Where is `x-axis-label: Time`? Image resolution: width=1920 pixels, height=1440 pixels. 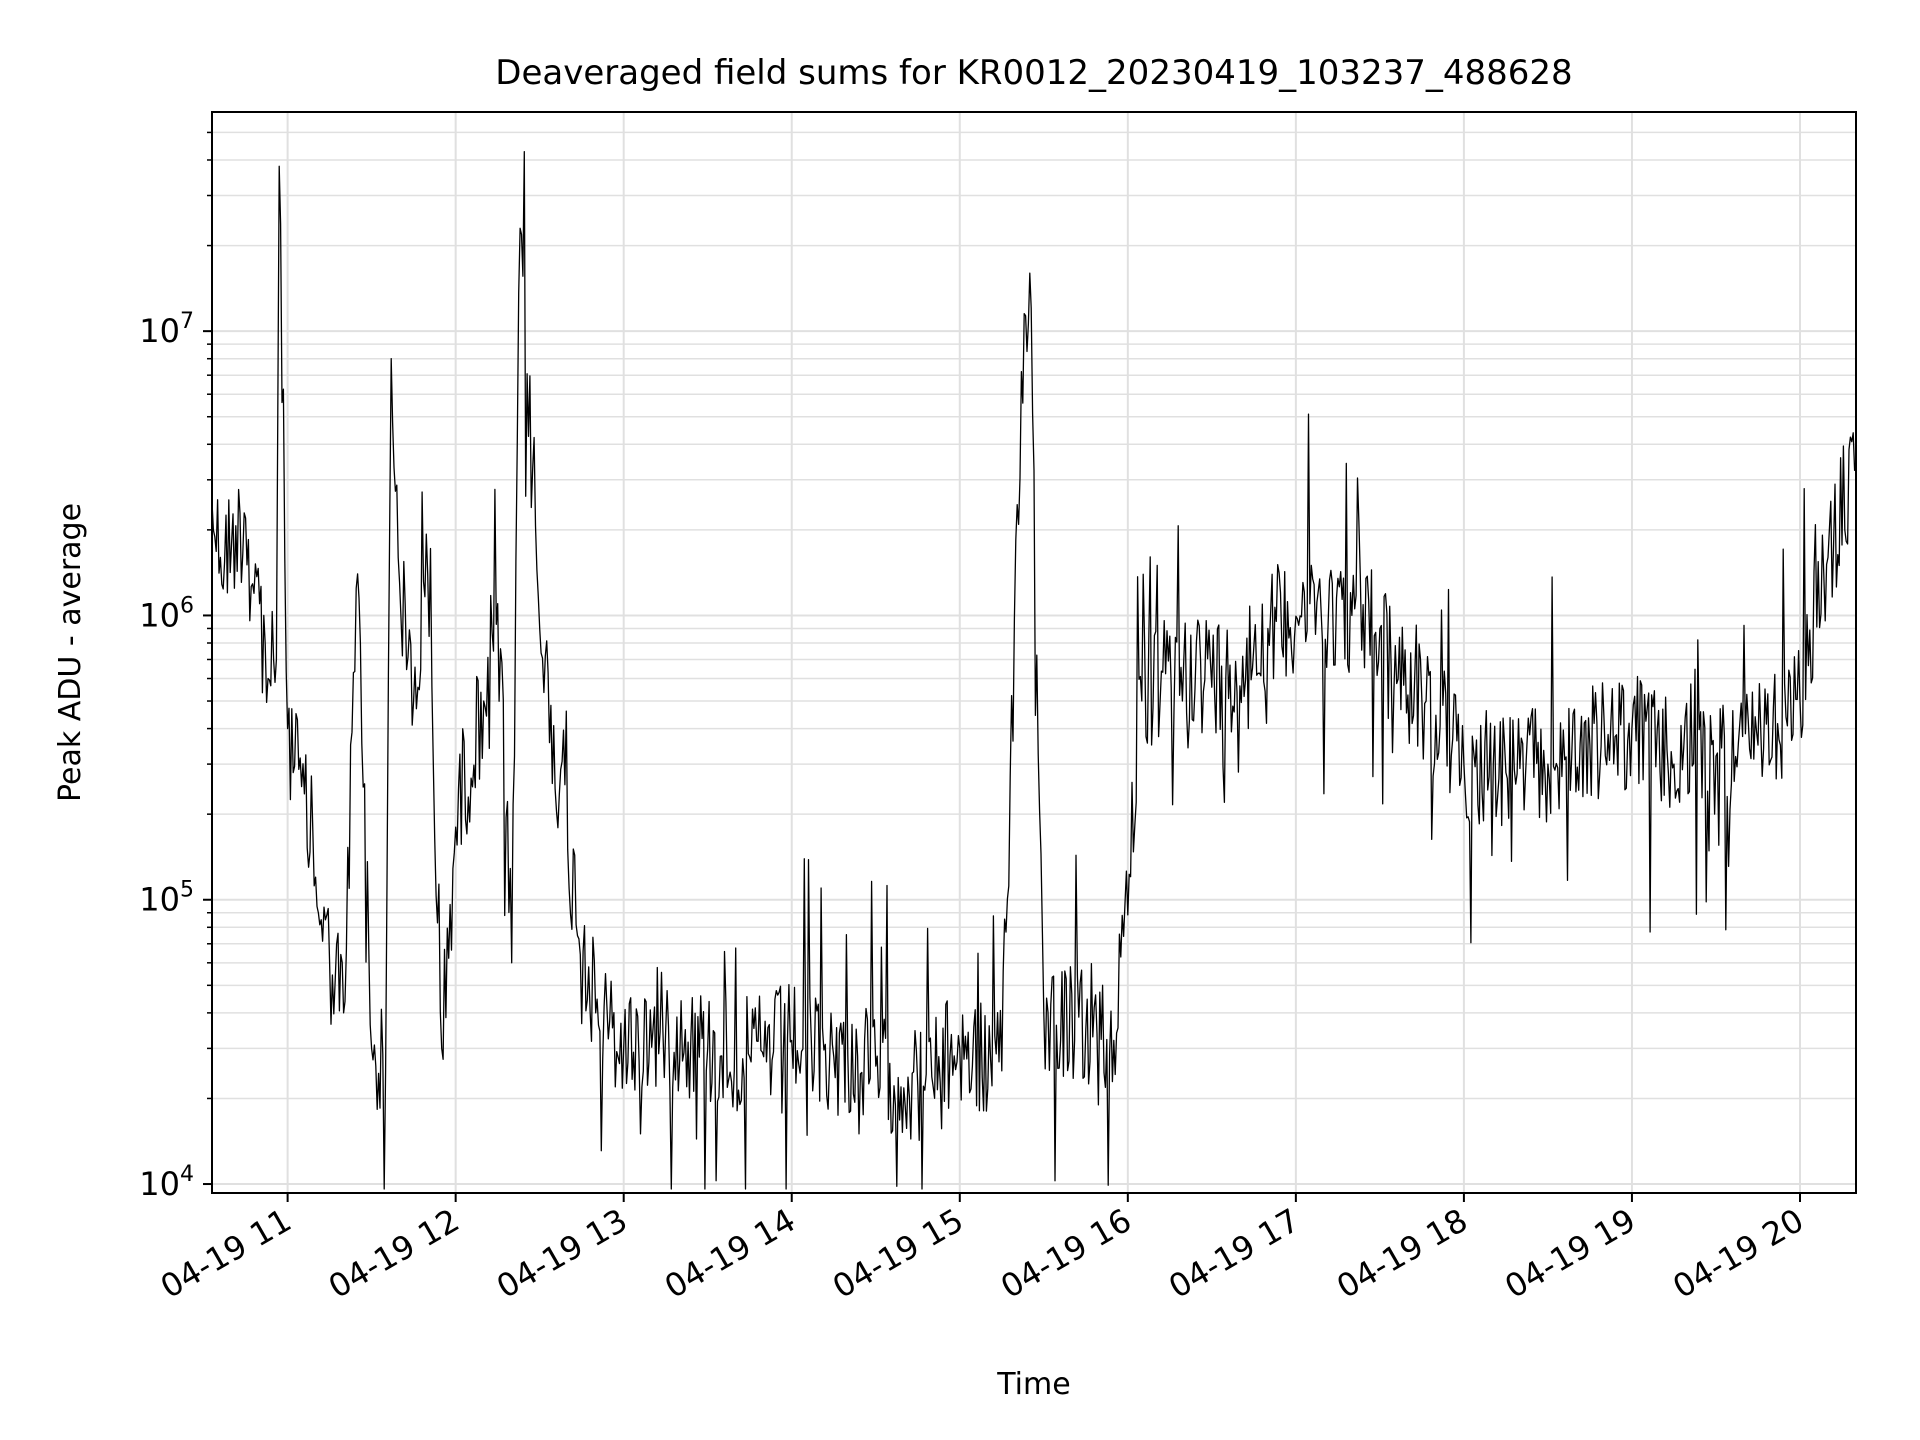
x-axis-label: Time is located at coordinates (1033, 1384).